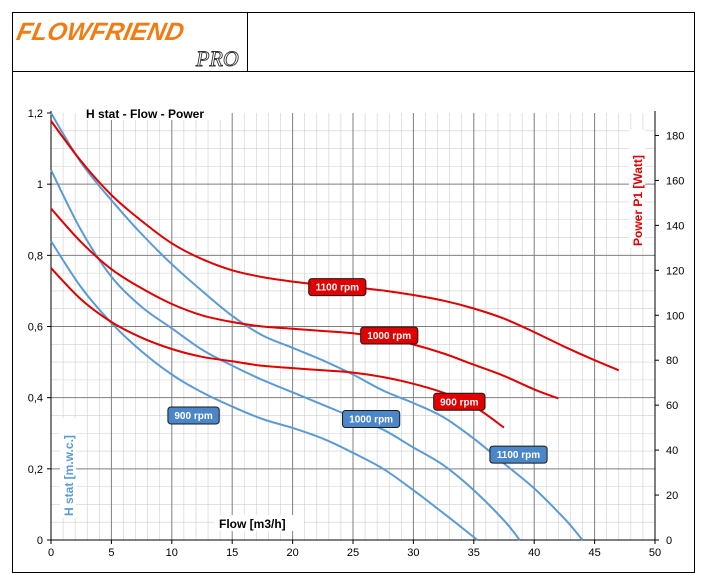  I want to click on title-backing, so click(156, 113).